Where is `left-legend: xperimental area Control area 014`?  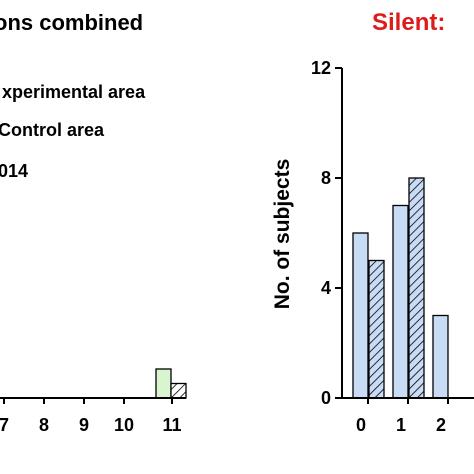 left-legend: xperimental area Control area 014 is located at coordinates (73, 131).